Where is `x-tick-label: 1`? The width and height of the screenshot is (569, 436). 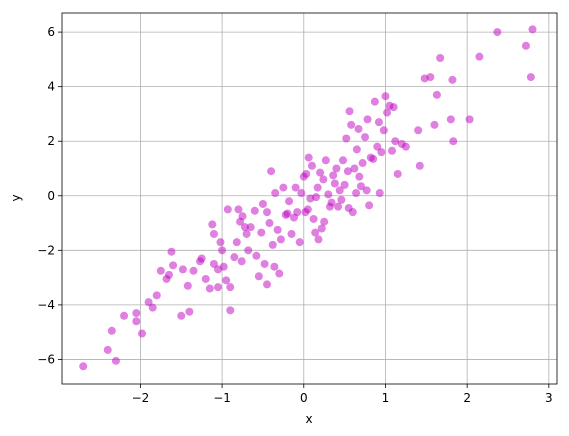 x-tick-label: 1 is located at coordinates (386, 398).